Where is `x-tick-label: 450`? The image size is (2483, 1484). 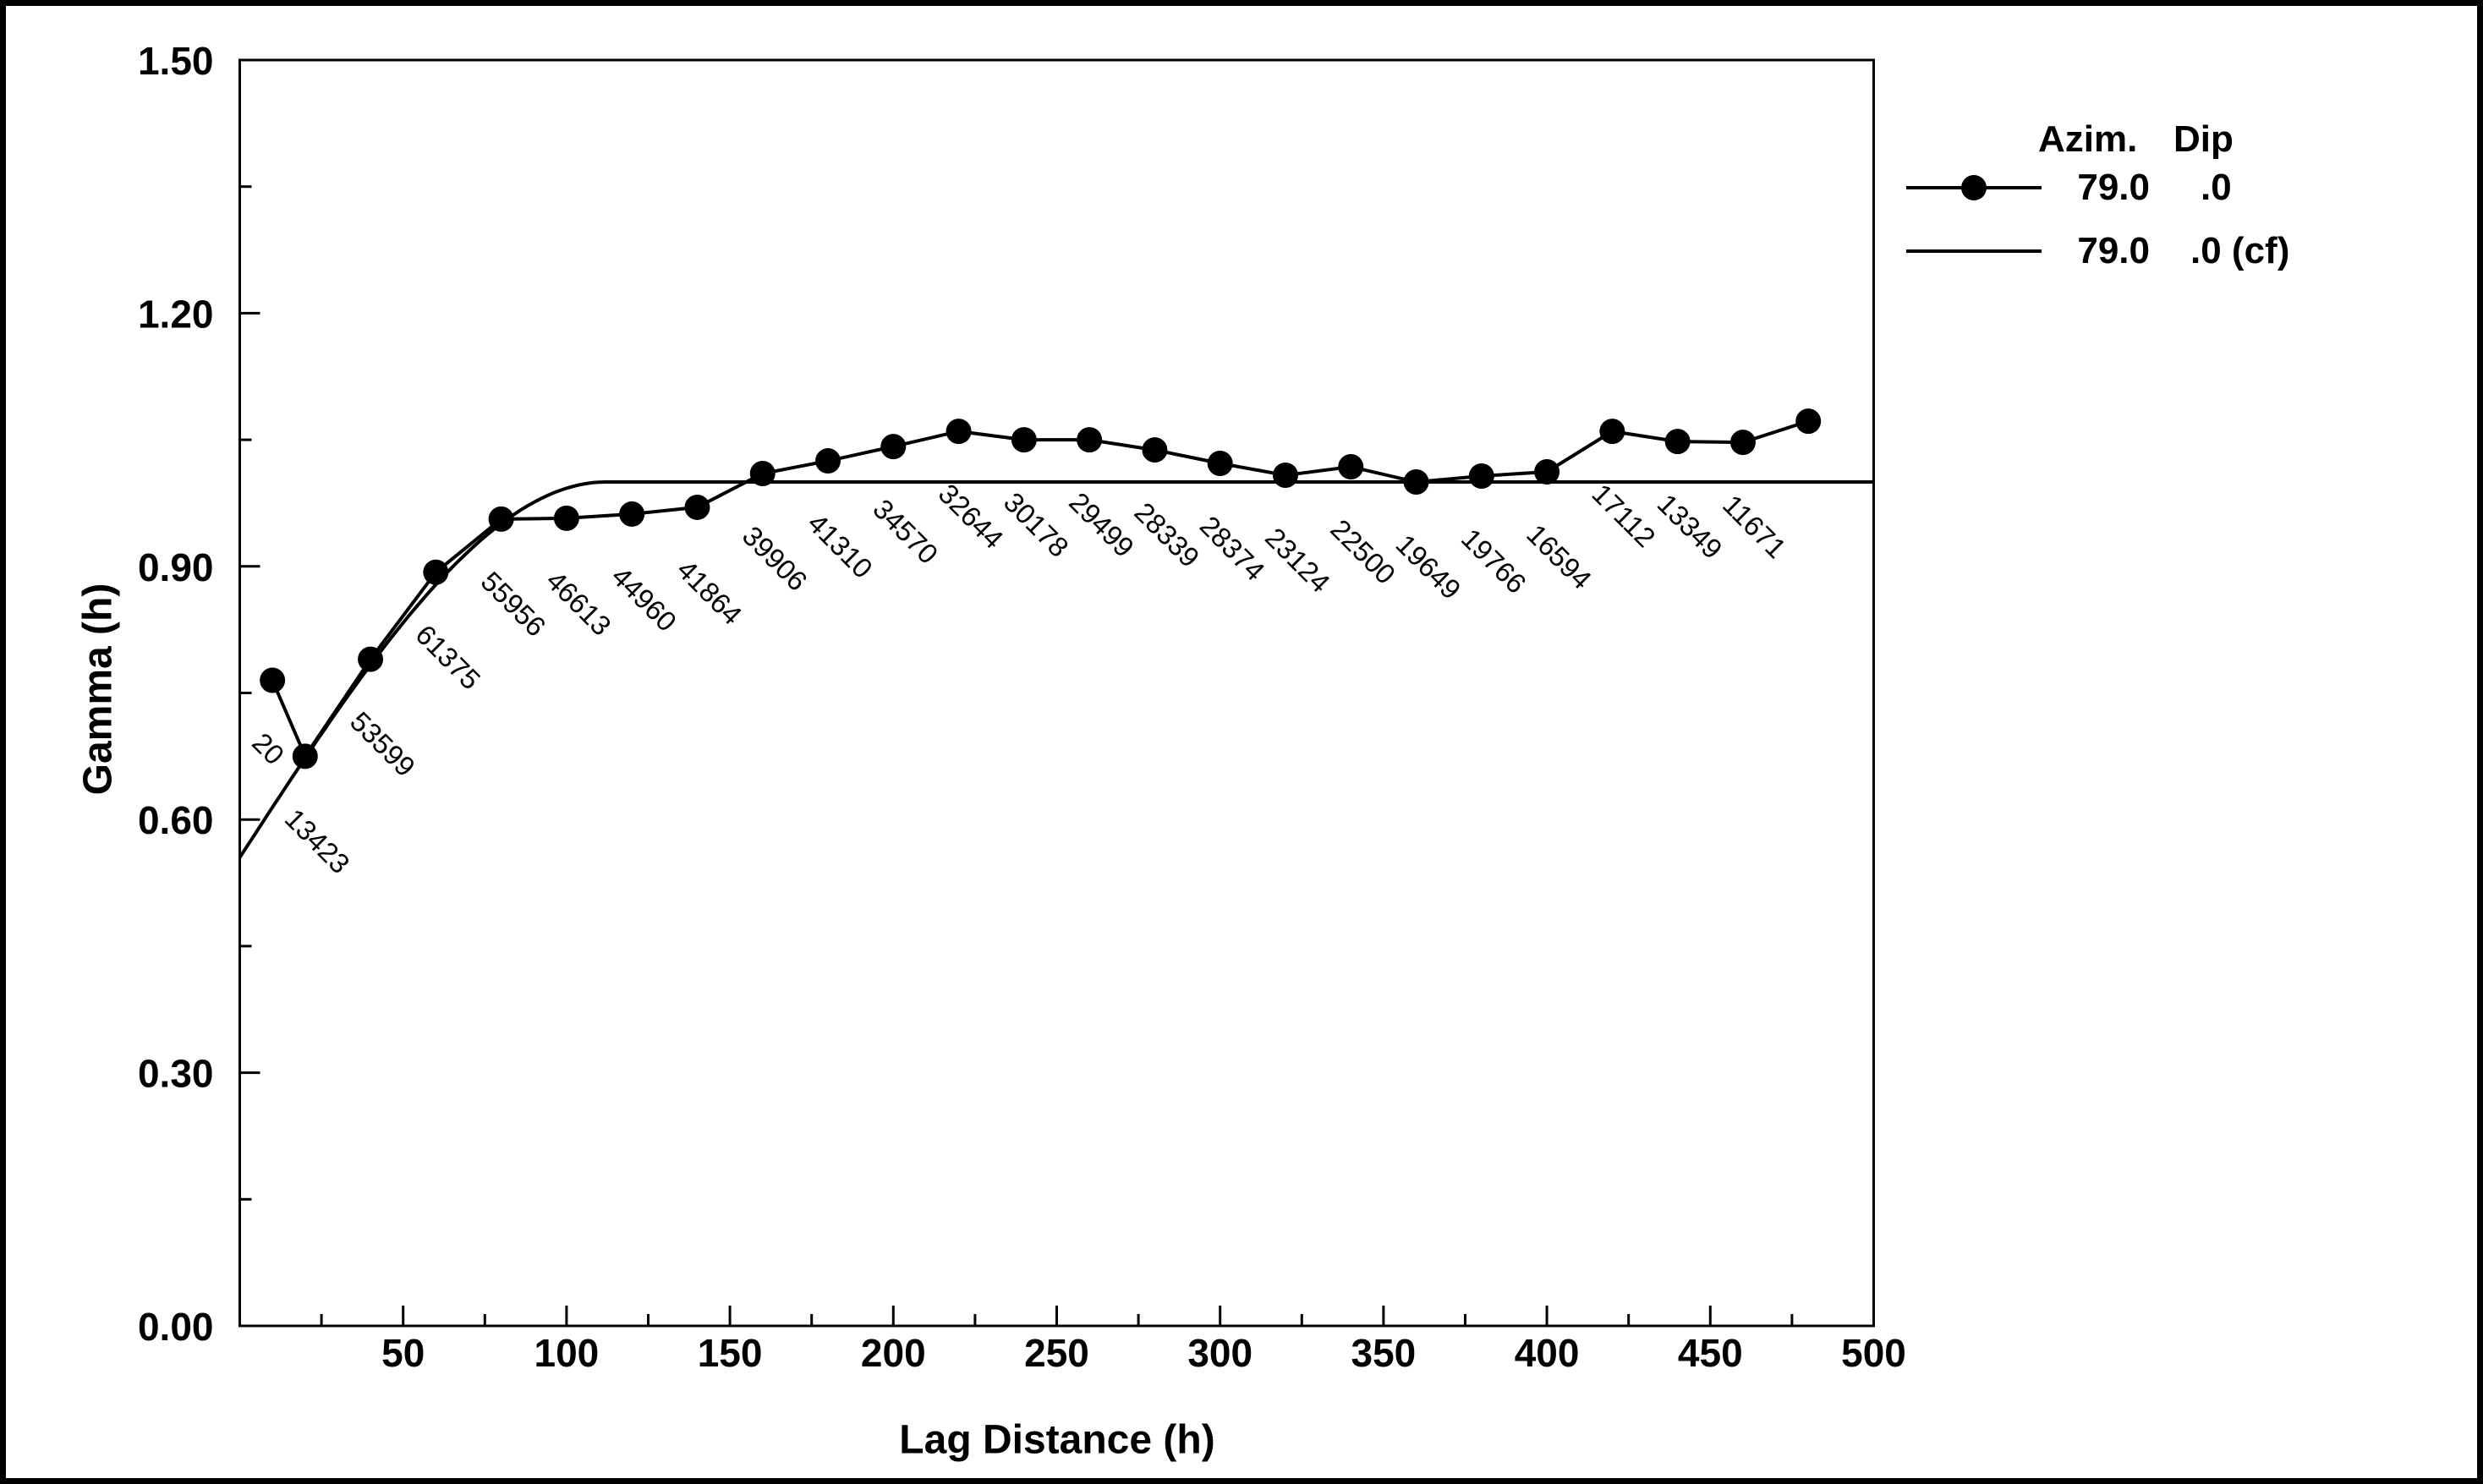 x-tick-label: 450 is located at coordinates (1710, 1353).